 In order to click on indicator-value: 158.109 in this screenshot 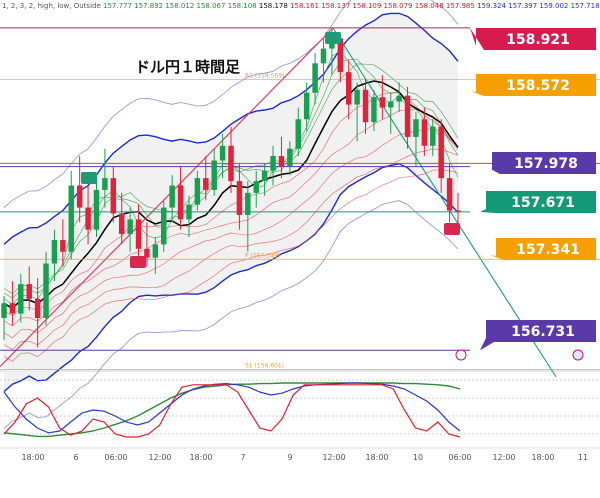, I will do `click(367, 6)`.